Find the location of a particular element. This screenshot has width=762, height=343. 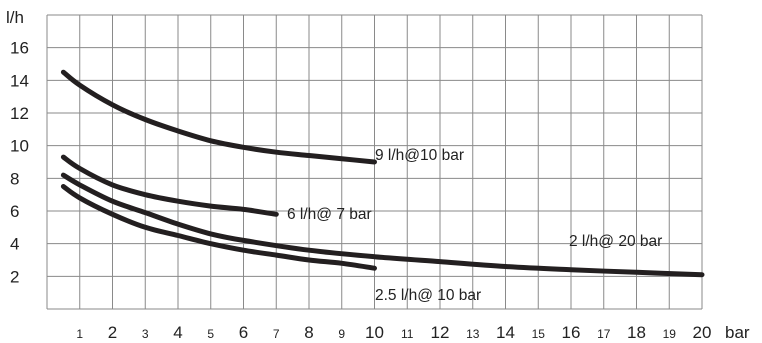

x-tick-label: 12 is located at coordinates (440, 332).